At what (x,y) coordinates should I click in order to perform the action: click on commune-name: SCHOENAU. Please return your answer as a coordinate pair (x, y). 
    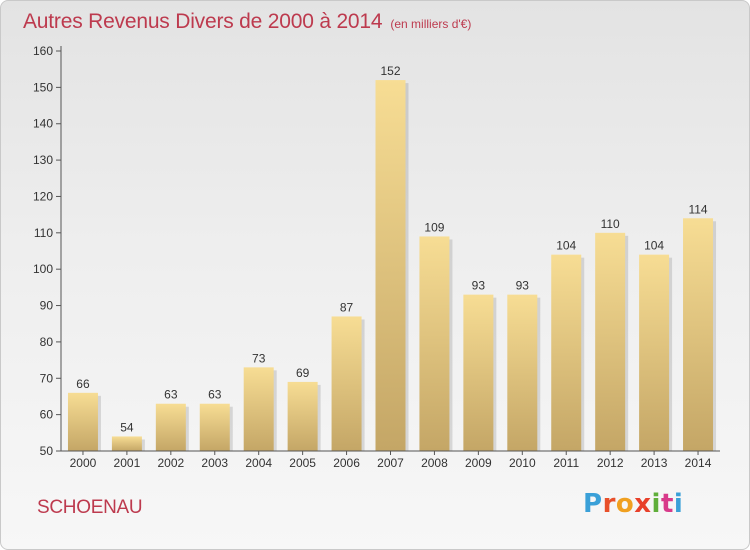
    Looking at the image, I should click on (90, 507).